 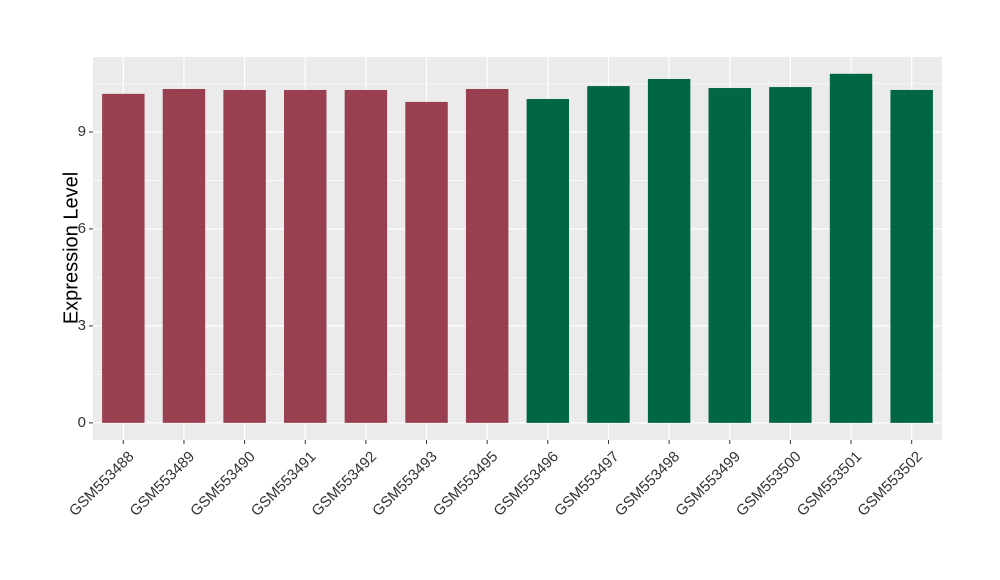 I want to click on y-axis-title: Expression Level, so click(x=71, y=248).